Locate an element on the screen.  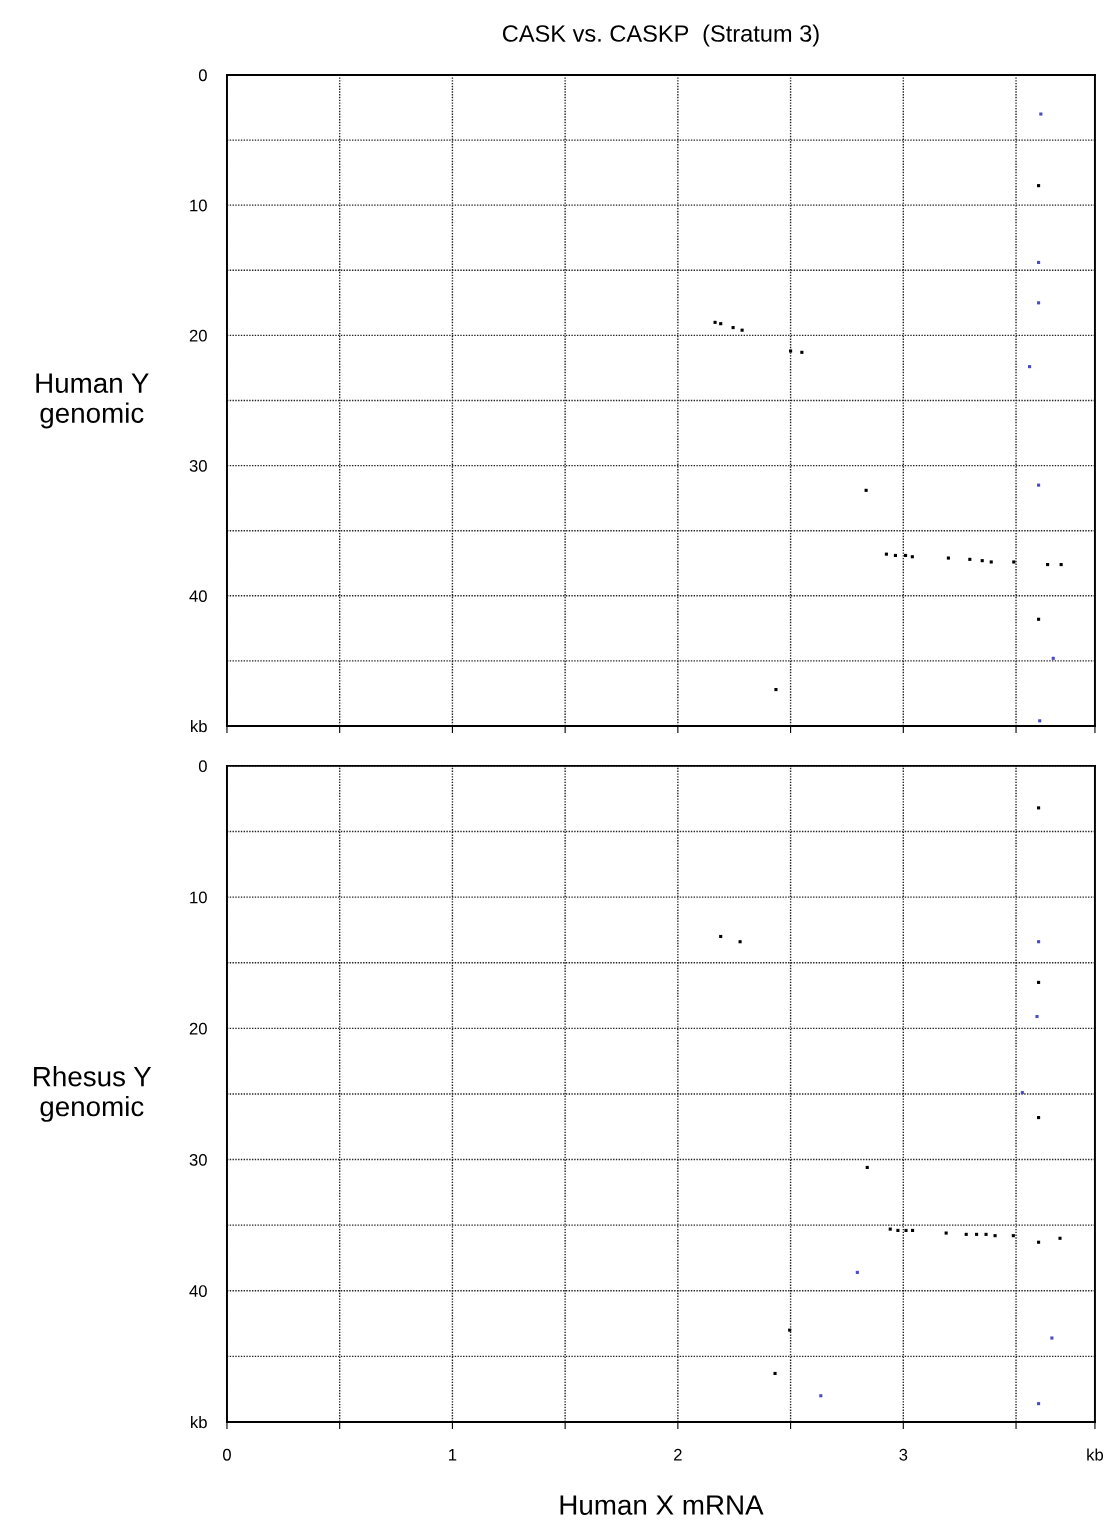
chart-title: CASK vs. CASKP (Stratum 3) is located at coordinates (660, 35).